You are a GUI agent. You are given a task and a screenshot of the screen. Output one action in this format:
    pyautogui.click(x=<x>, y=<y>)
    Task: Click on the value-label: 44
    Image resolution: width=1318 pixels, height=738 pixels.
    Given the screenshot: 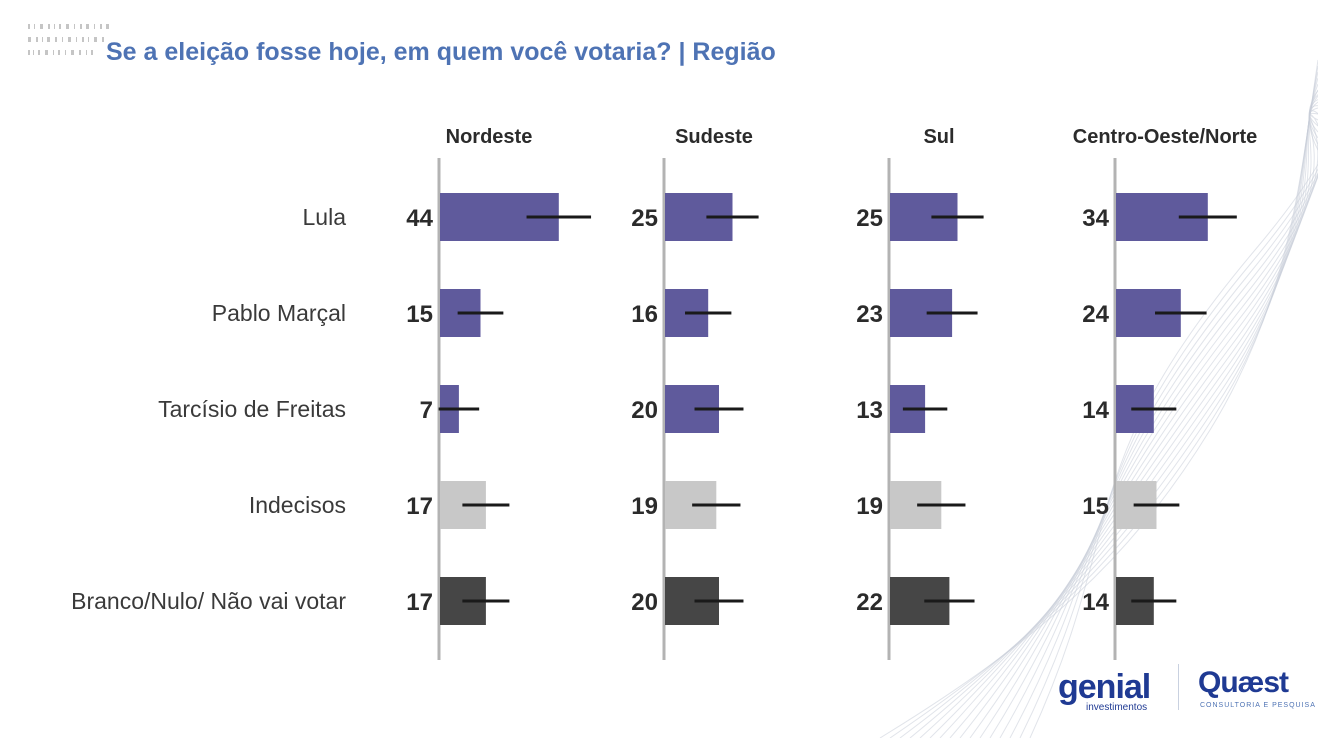 What is the action you would take?
    pyautogui.click(x=419, y=218)
    